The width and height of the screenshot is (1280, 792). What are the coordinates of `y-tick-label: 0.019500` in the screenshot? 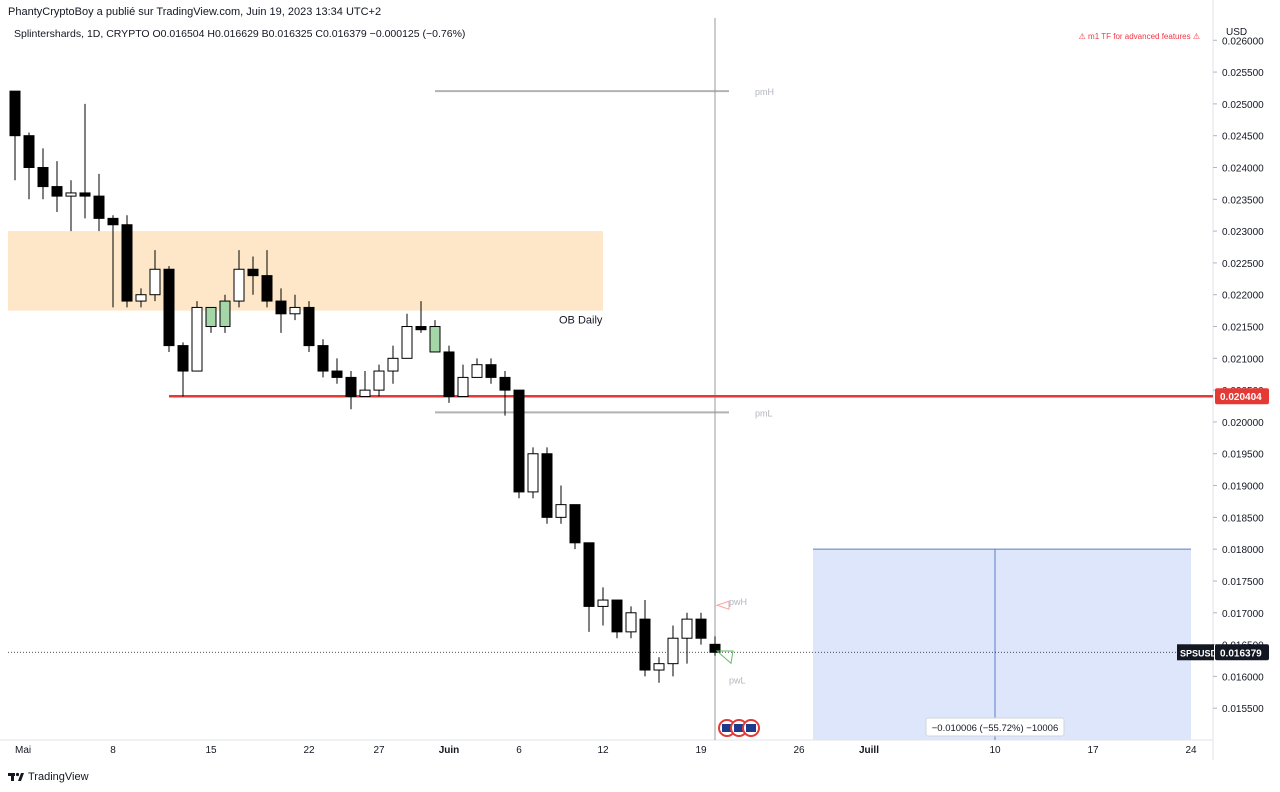 It's located at (1243, 455).